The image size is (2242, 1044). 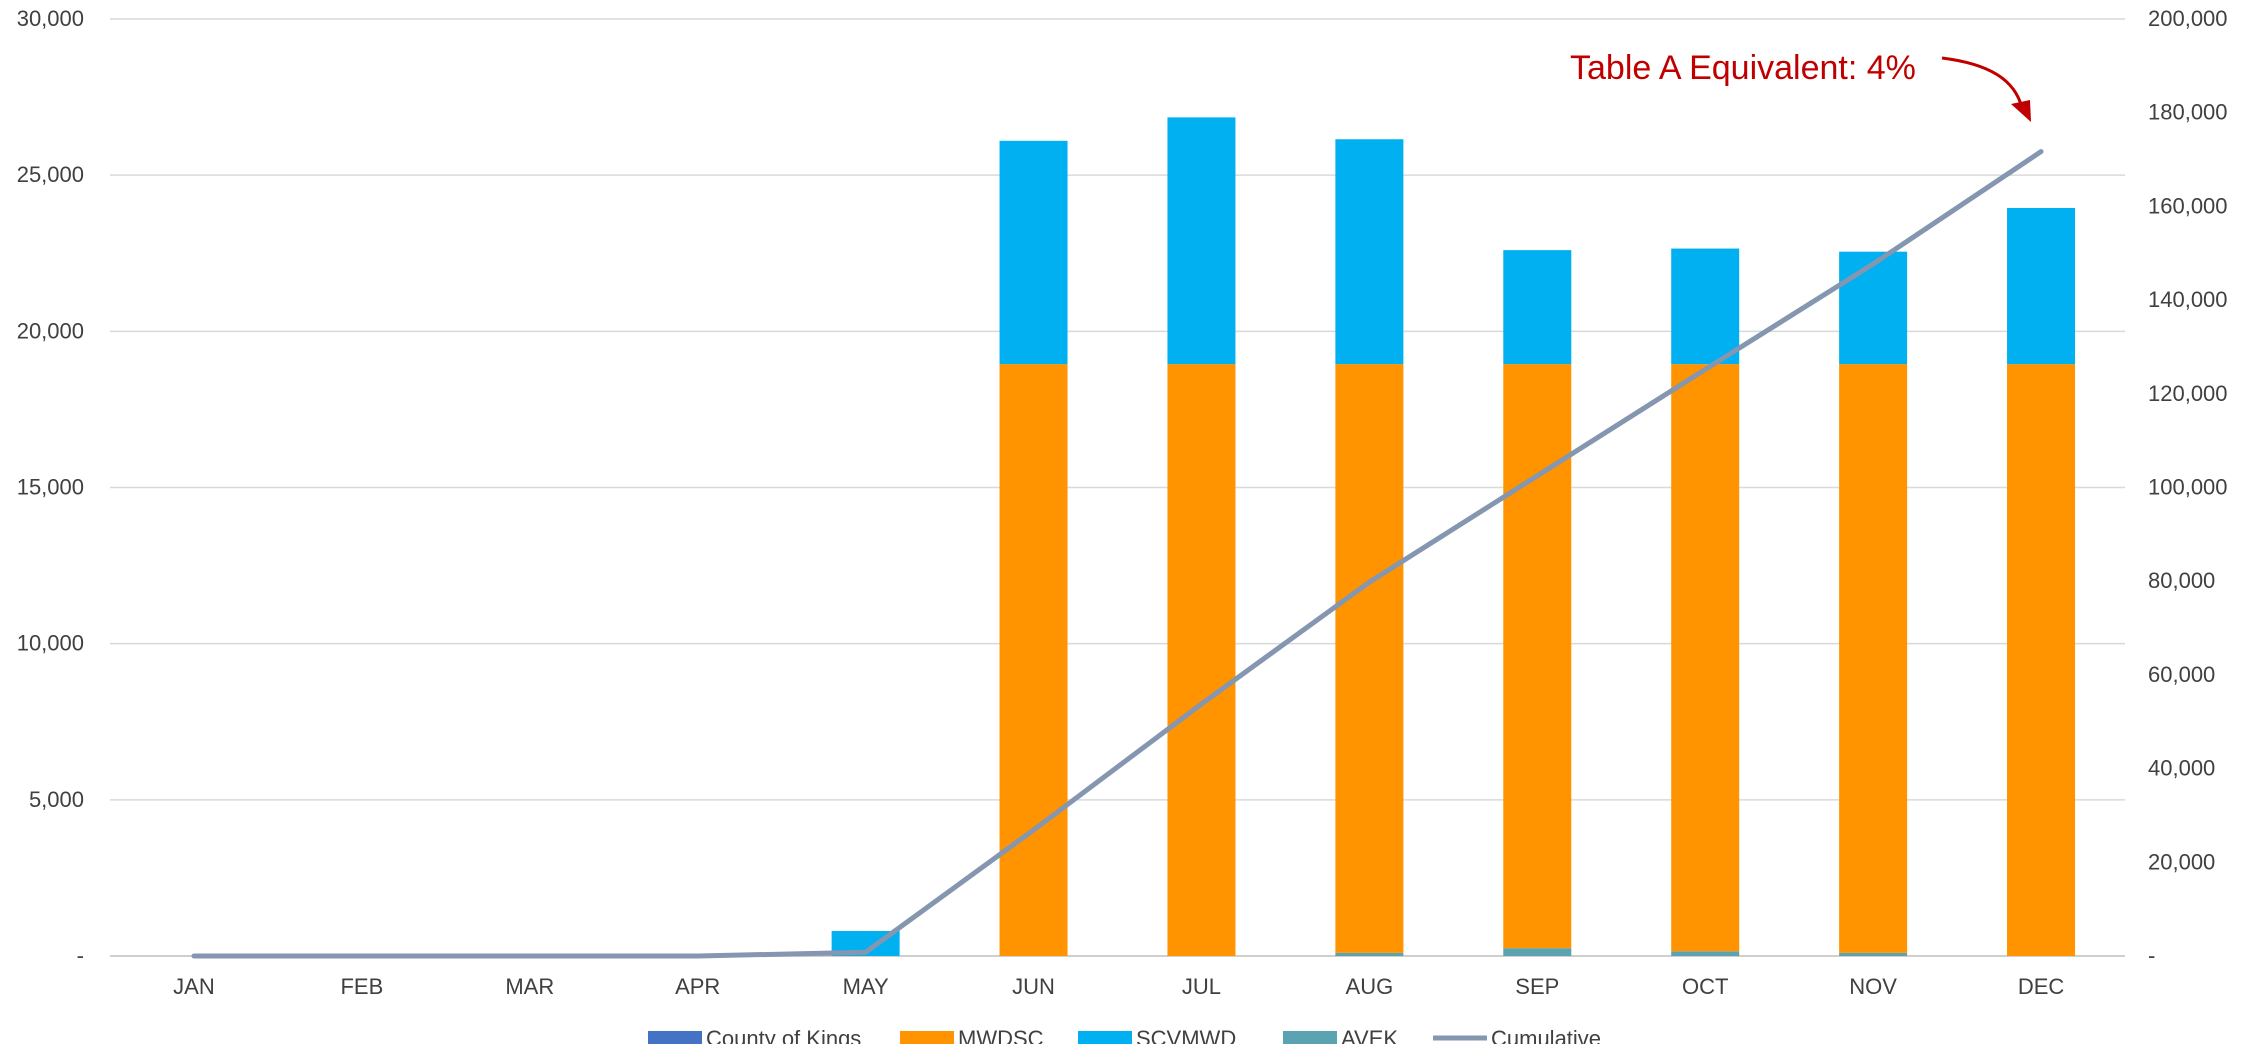 What do you see at coordinates (1743, 68) in the screenshot?
I see `annotation-text: Table A Equivalent: 4%` at bounding box center [1743, 68].